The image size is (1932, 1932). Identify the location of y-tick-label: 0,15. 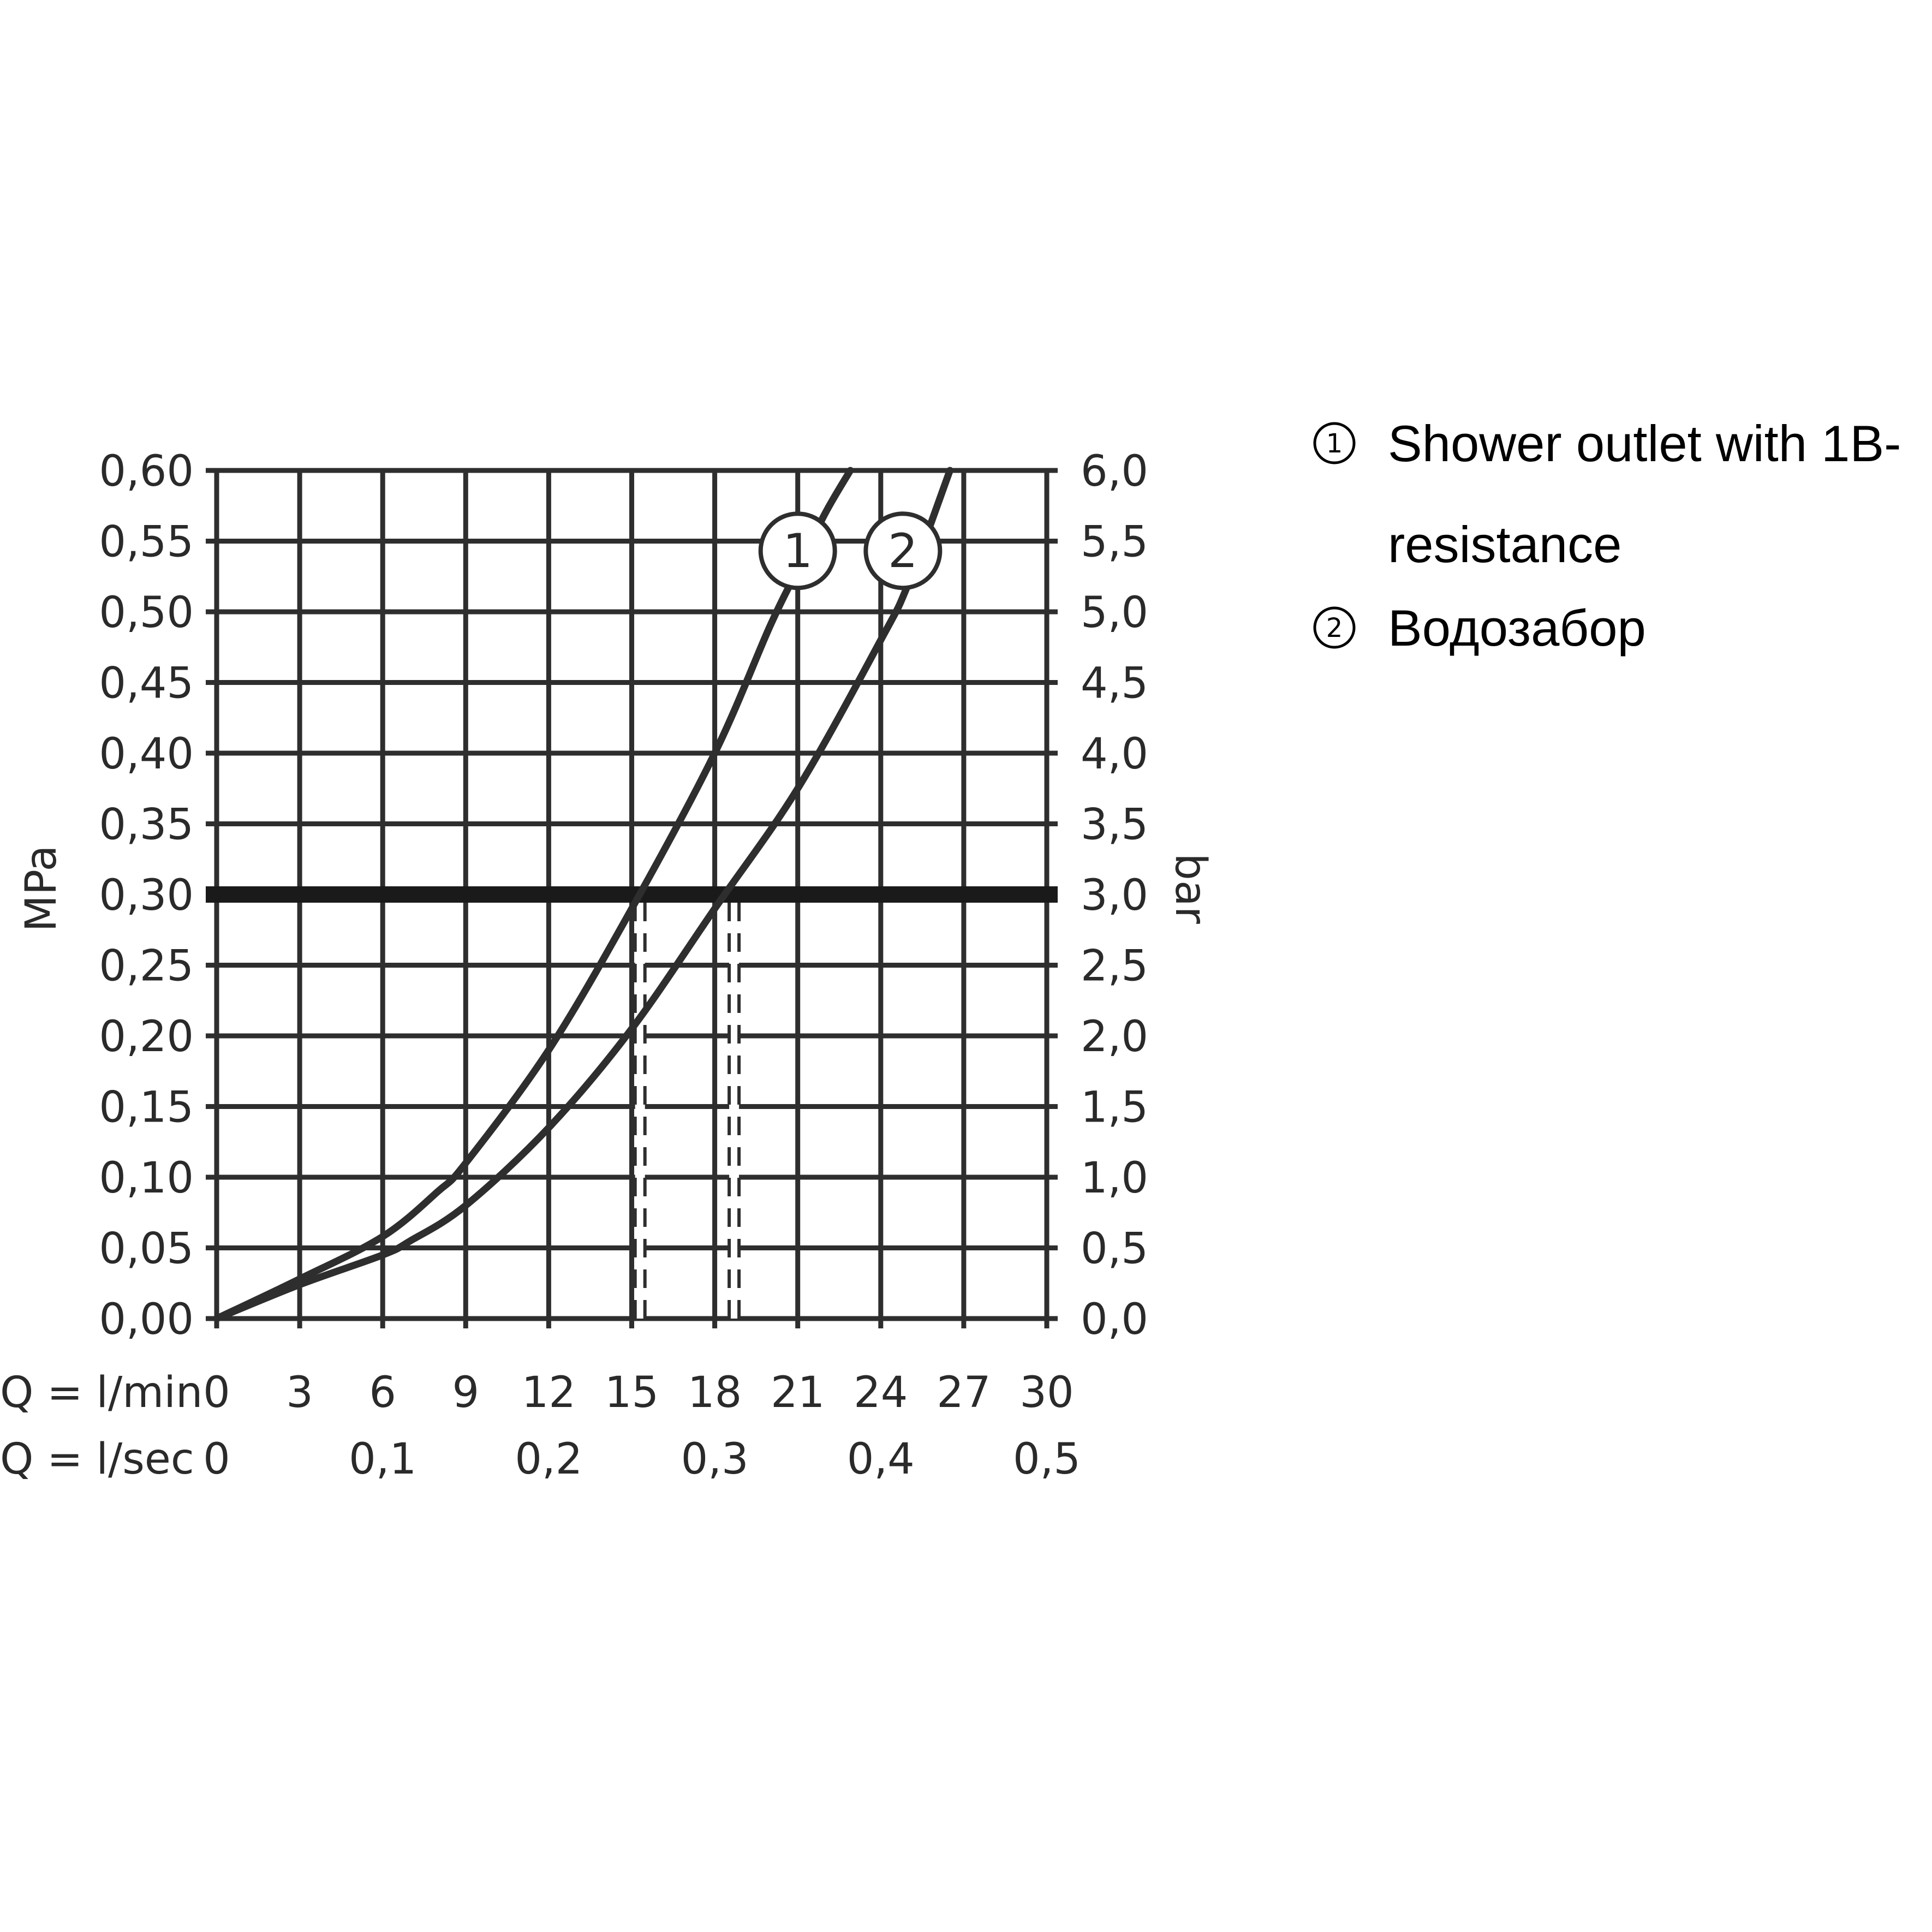
(146, 1107).